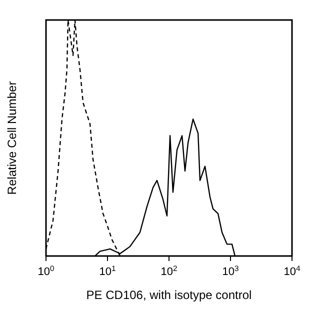 This screenshot has width=320, height=320. What do you see at coordinates (12, 138) in the screenshot?
I see `y-axis-title: Relative Cell Number` at bounding box center [12, 138].